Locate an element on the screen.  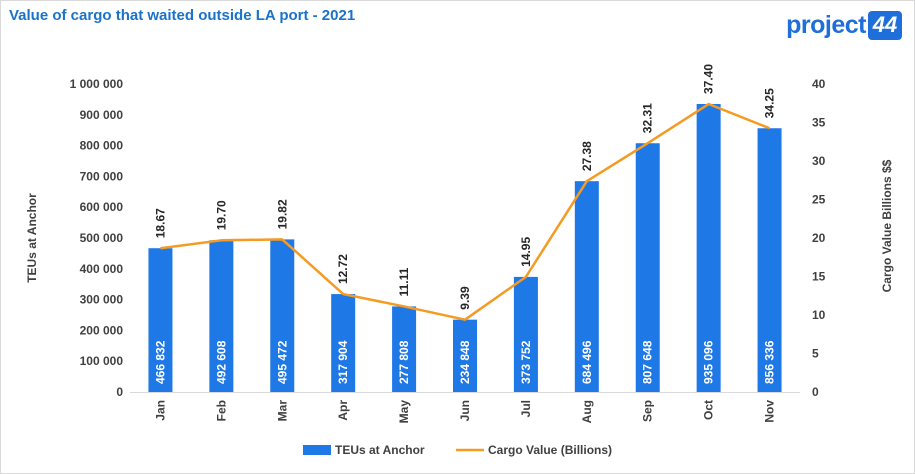
line-value-label: 27.38 is located at coordinates (587, 156).